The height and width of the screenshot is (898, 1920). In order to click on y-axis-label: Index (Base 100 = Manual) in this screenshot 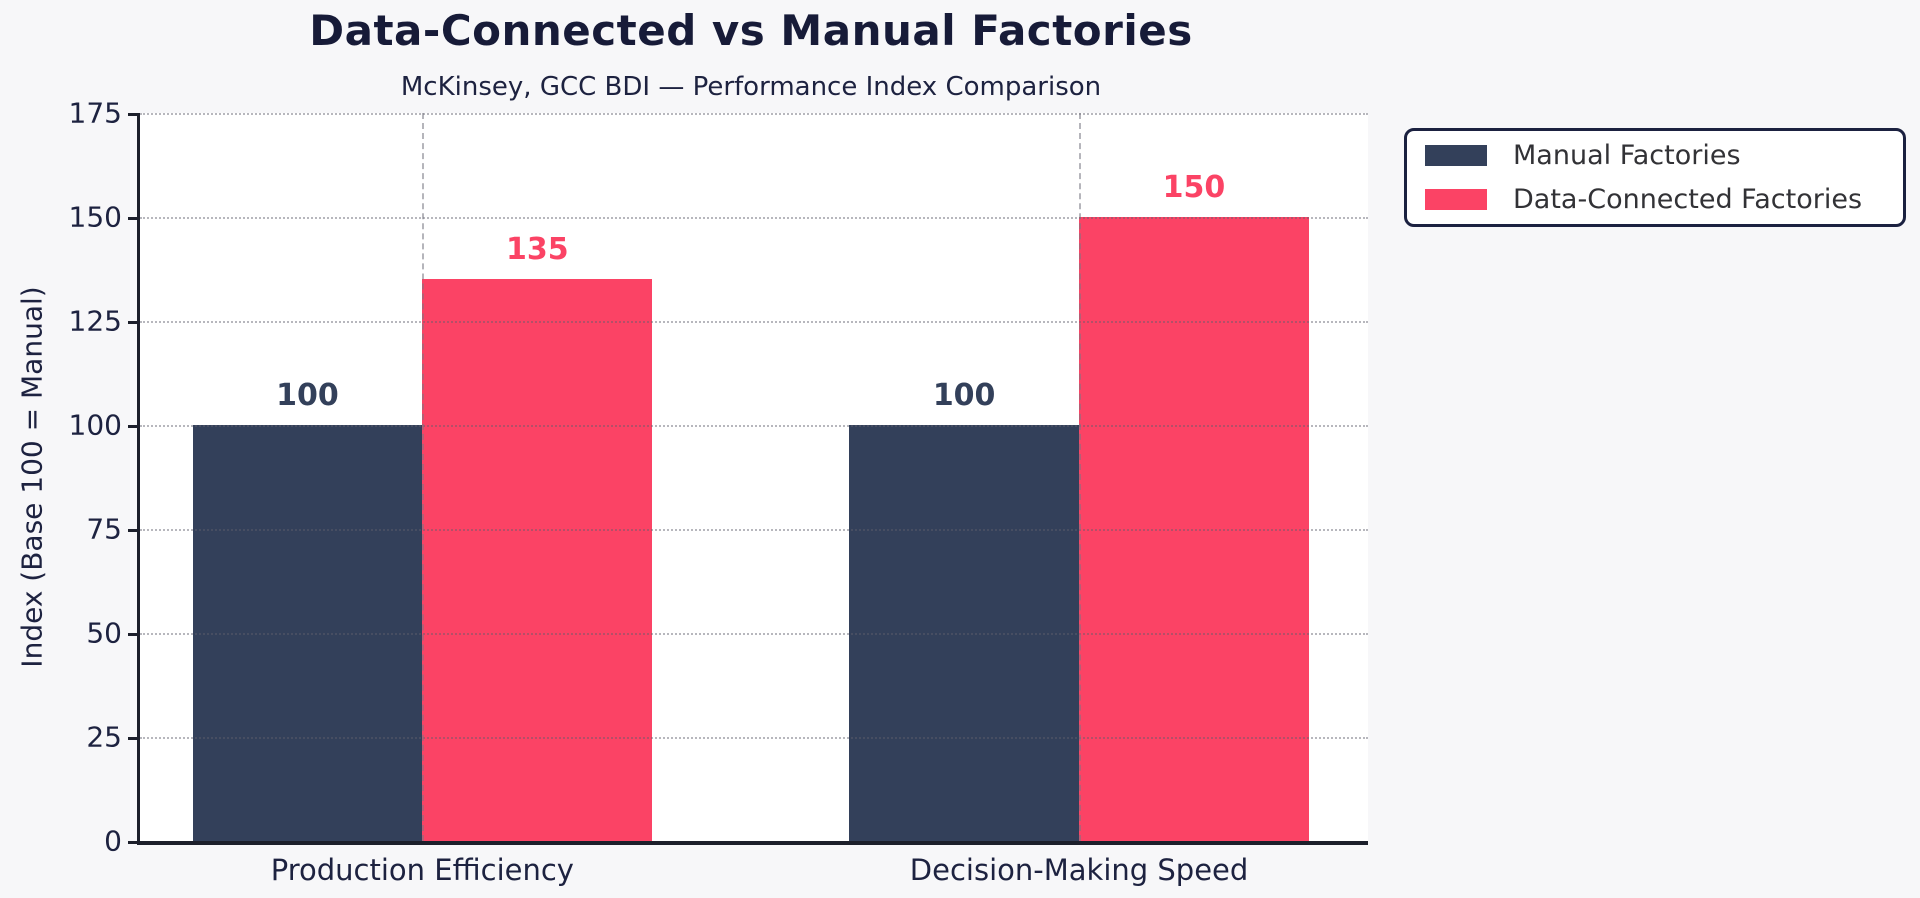, I will do `click(32, 477)`.